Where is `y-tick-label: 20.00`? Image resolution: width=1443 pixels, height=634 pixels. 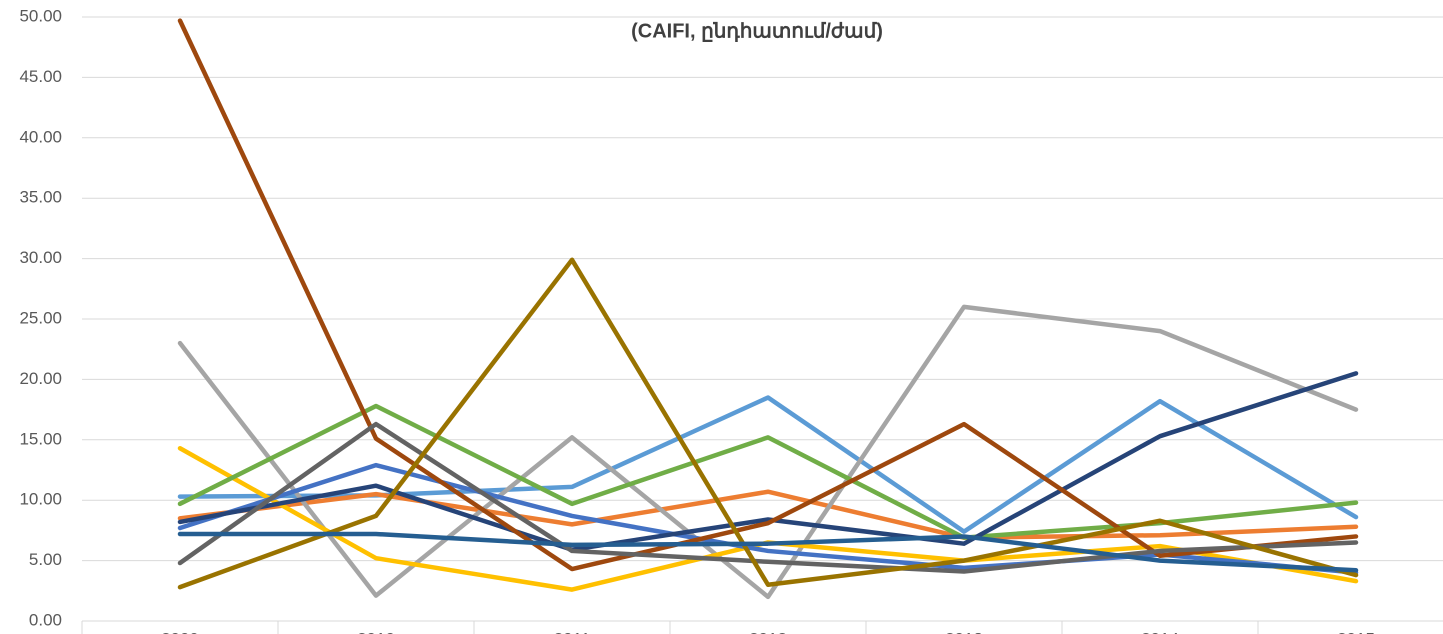
y-tick-label: 20.00 is located at coordinates (40, 378).